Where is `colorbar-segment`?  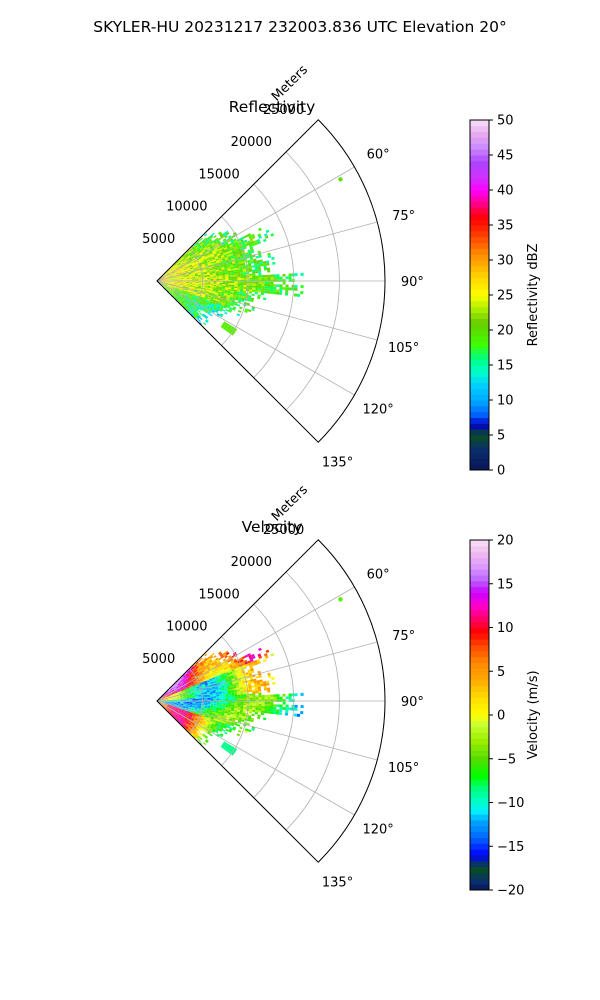
colorbar-segment is located at coordinates (479, 245).